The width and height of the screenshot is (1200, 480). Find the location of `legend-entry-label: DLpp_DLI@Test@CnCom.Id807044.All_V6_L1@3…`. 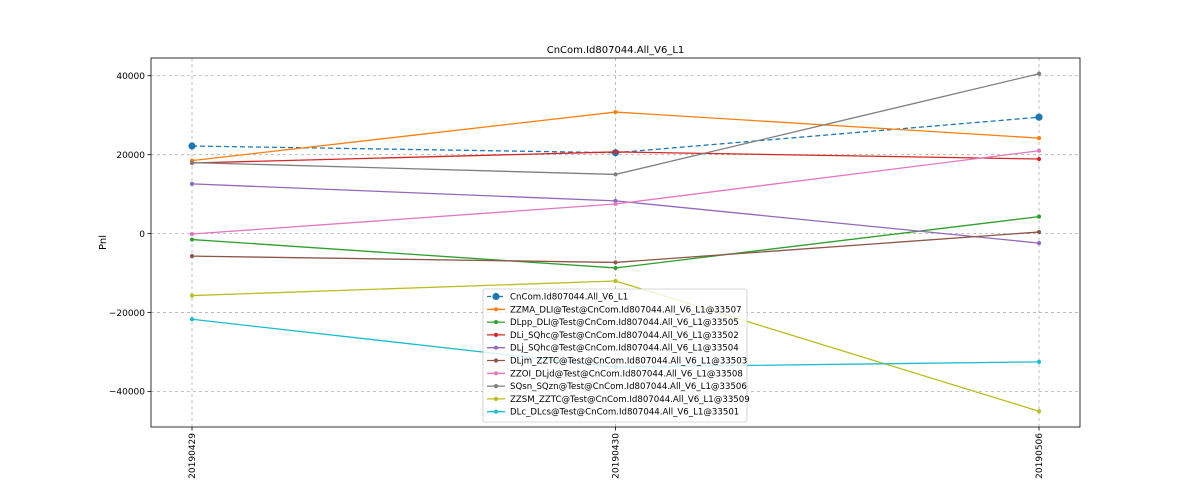

legend-entry-label: DLpp_DLI@Test@CnCom.Id807044.All_V6_L1@3… is located at coordinates (624, 323).